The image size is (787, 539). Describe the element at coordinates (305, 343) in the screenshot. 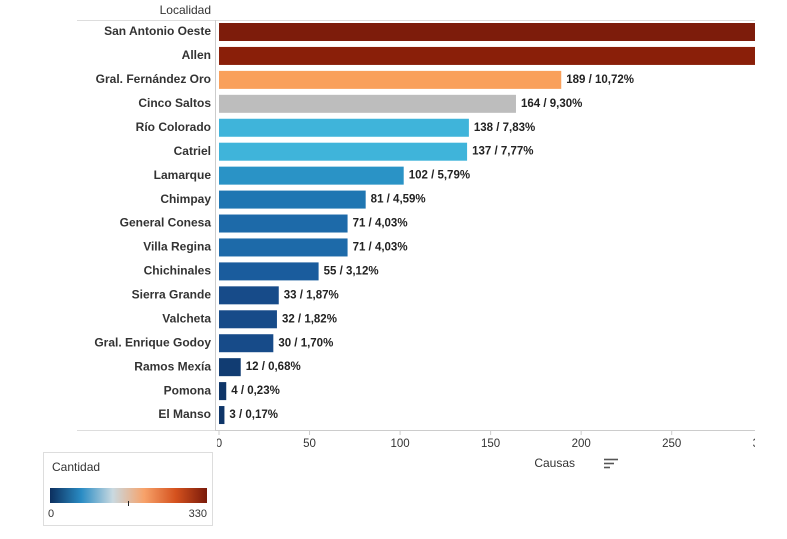

I see `value-label: 30 / 1,70%` at that location.